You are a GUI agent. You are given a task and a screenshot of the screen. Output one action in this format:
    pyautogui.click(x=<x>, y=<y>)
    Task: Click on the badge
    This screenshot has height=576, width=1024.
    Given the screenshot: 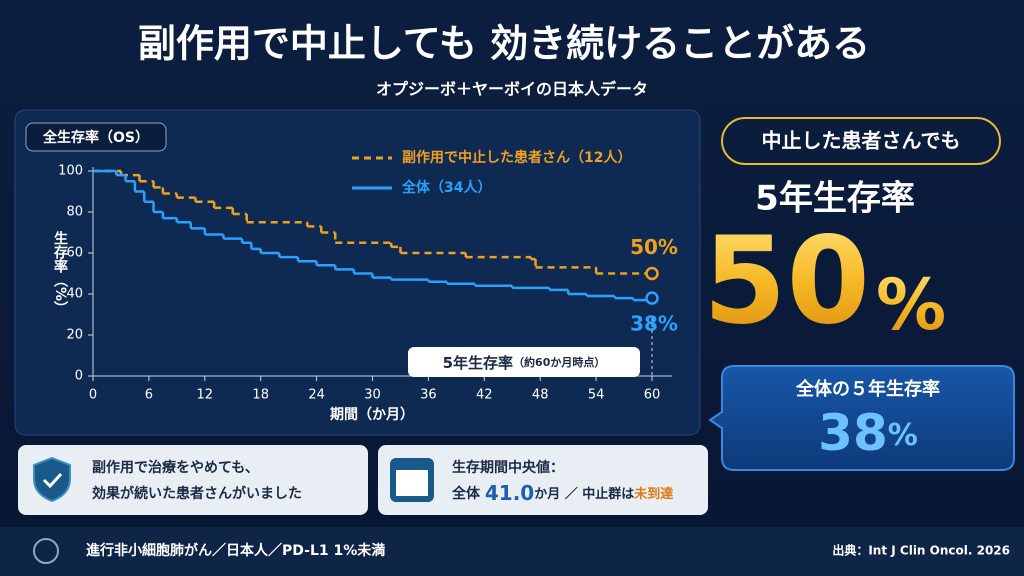 What is the action you would take?
    pyautogui.click(x=96, y=137)
    